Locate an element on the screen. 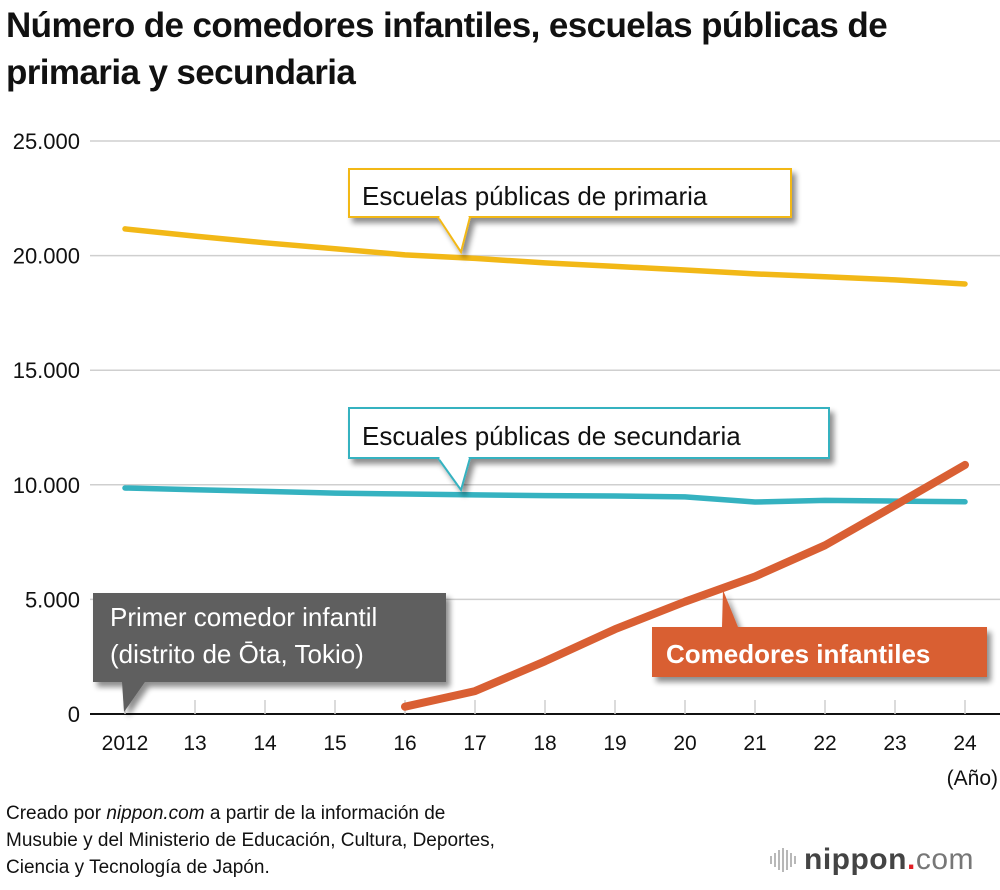 The height and width of the screenshot is (890, 1000). x-tick-label: 21 is located at coordinates (754, 743).